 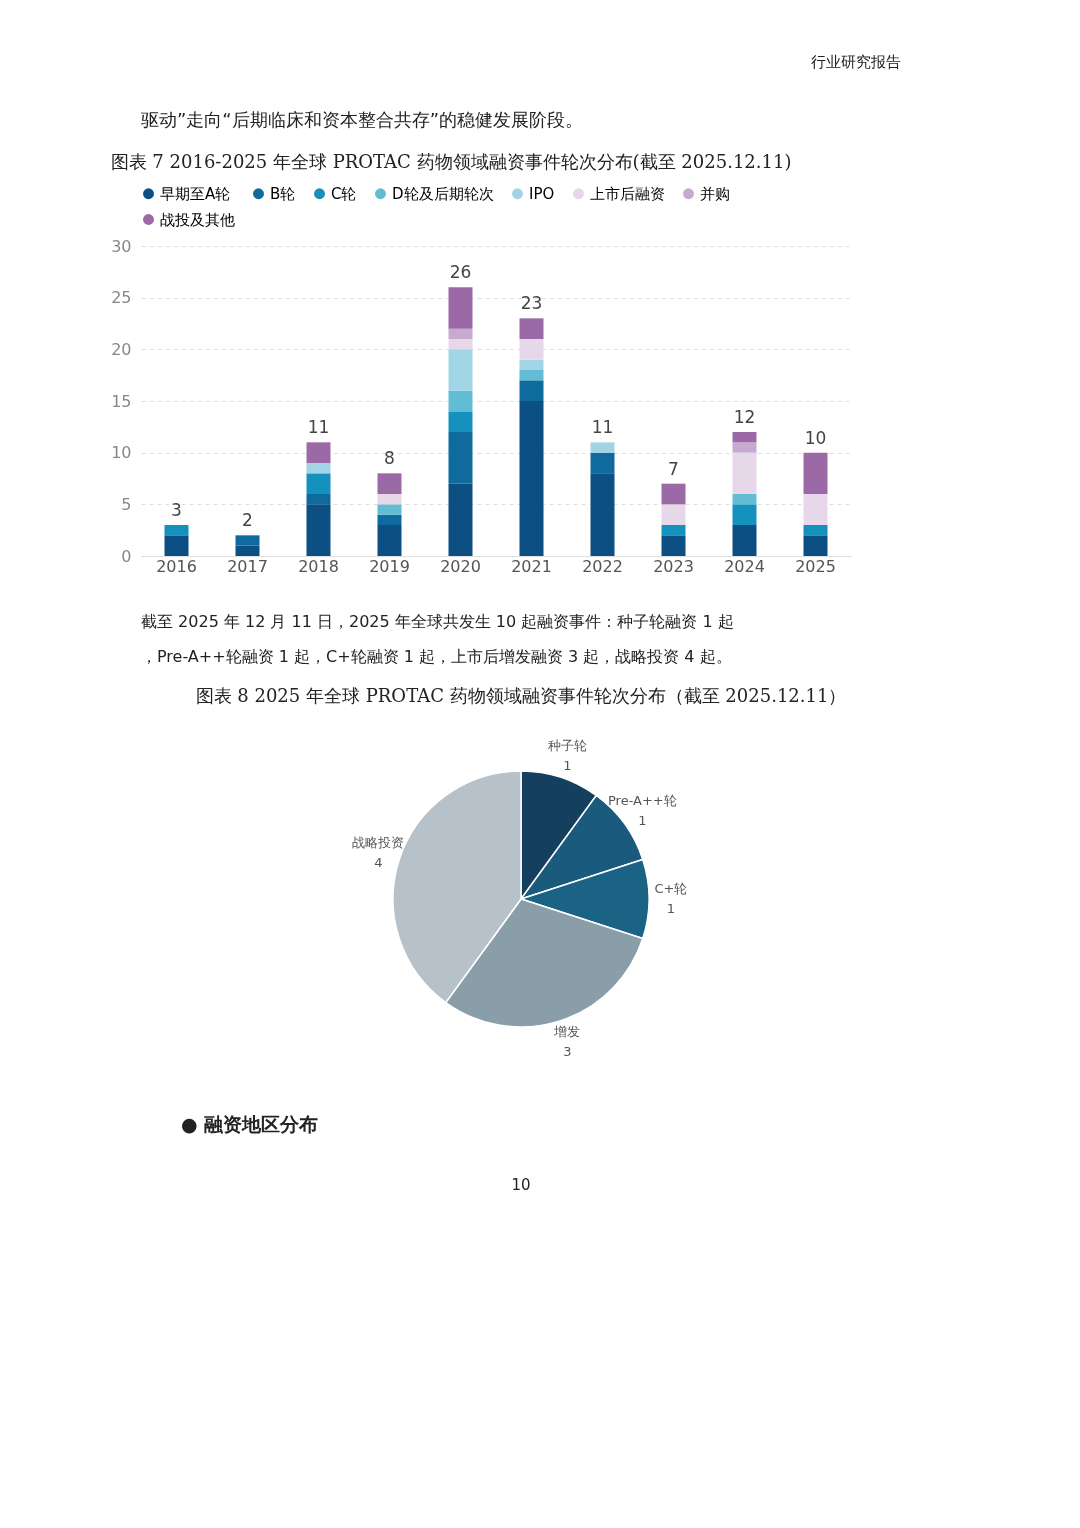 I want to click on text: 驱动”走向“后期临床和资本整合共存”的稳健发展阶段。, so click(x=362, y=119).